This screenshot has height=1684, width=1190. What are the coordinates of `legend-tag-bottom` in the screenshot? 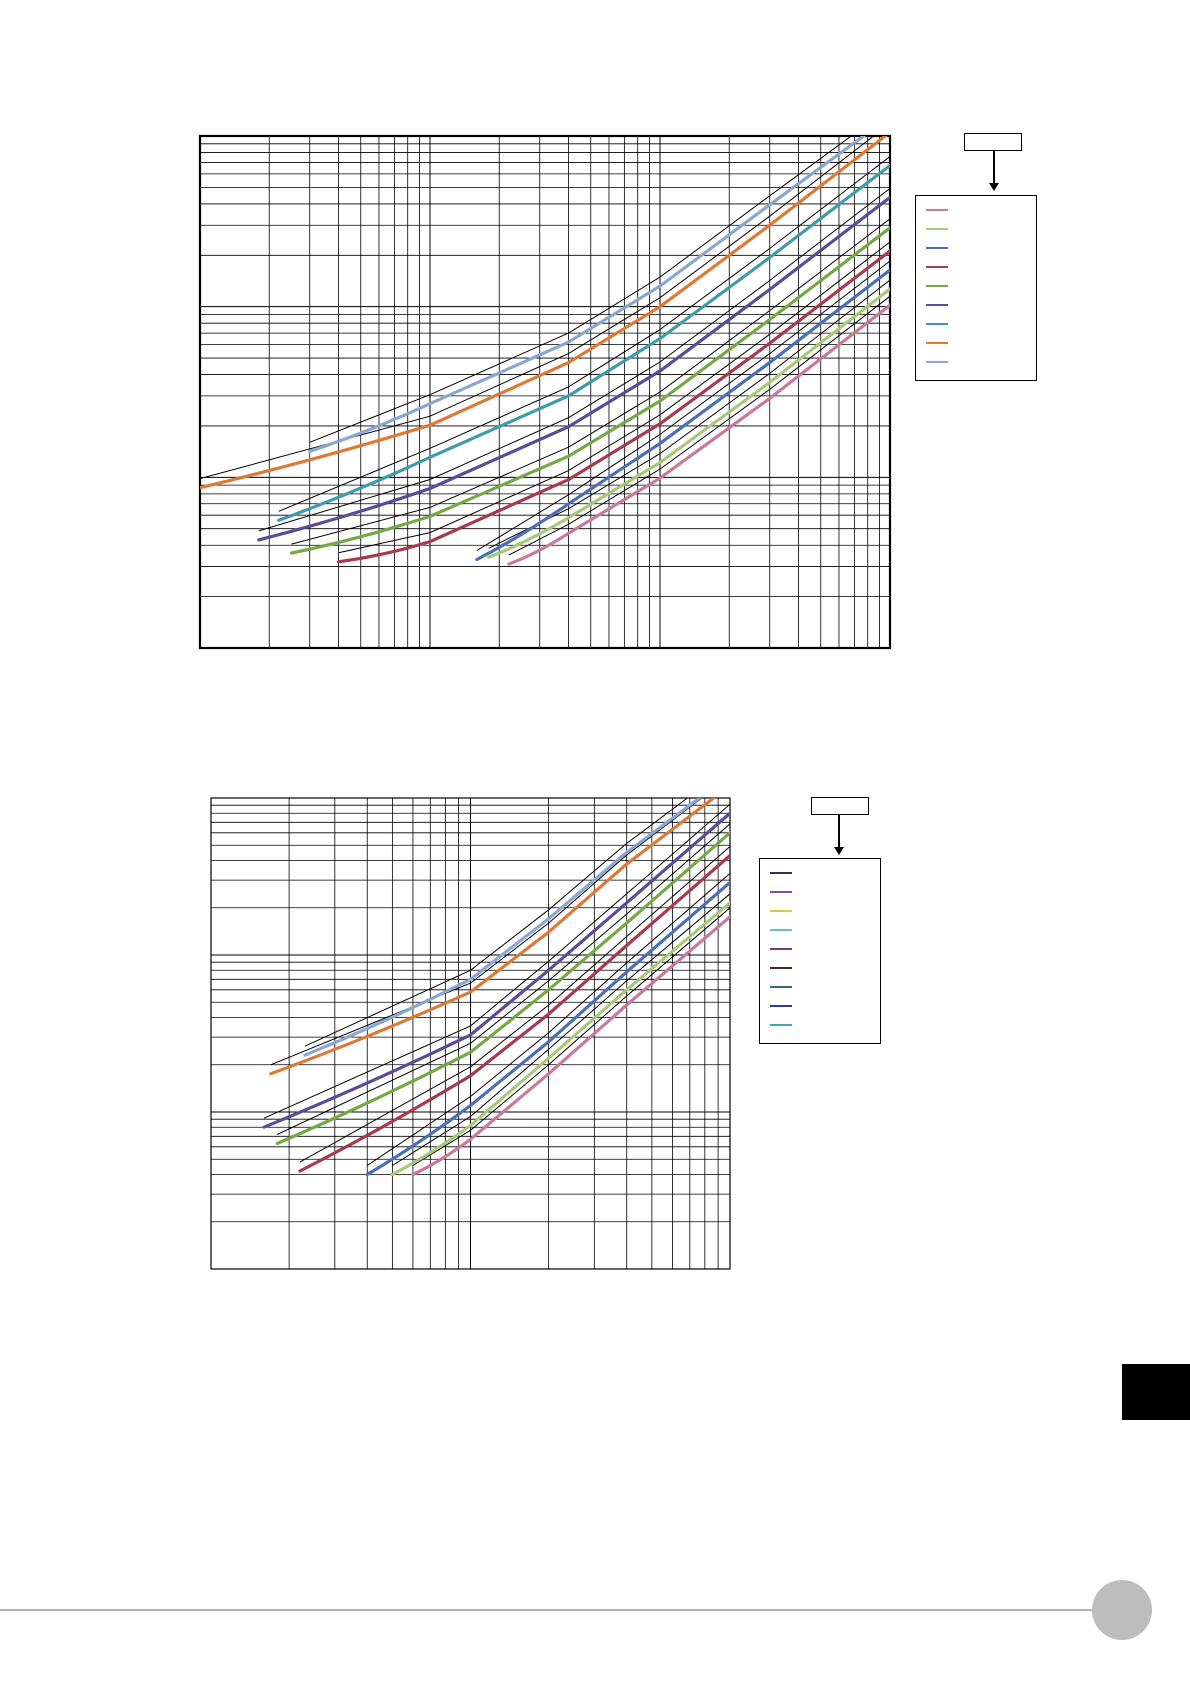 It's located at (840, 806).